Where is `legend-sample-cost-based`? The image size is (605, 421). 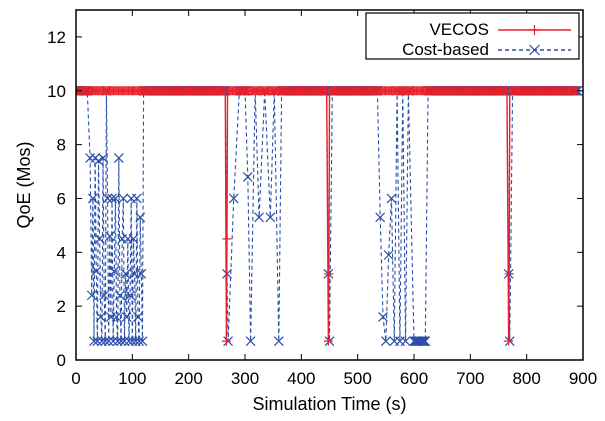
legend-sample-cost-based is located at coordinates (534, 50).